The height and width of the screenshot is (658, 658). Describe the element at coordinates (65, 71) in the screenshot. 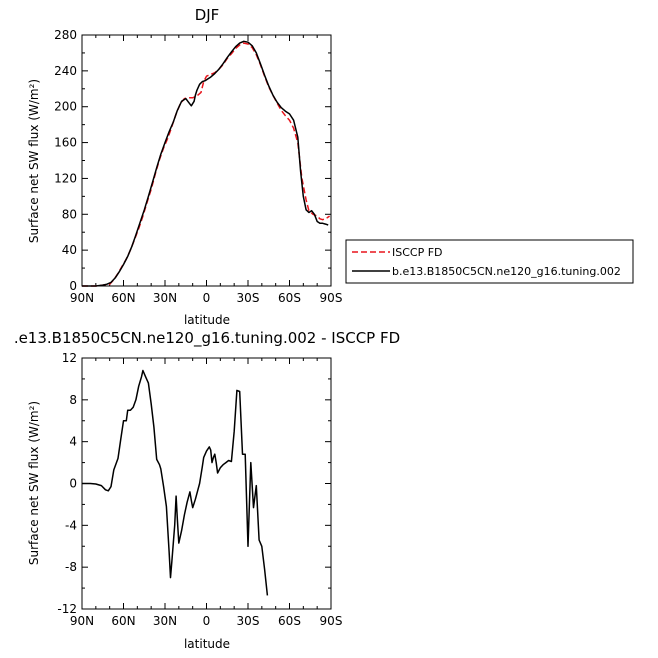

I see `y-tick-label: 240` at that location.